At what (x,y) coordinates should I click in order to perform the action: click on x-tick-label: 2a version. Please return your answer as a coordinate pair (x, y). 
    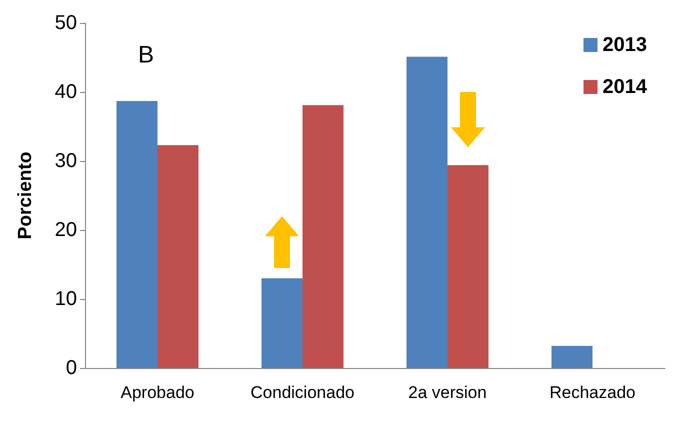
    Looking at the image, I should click on (447, 392).